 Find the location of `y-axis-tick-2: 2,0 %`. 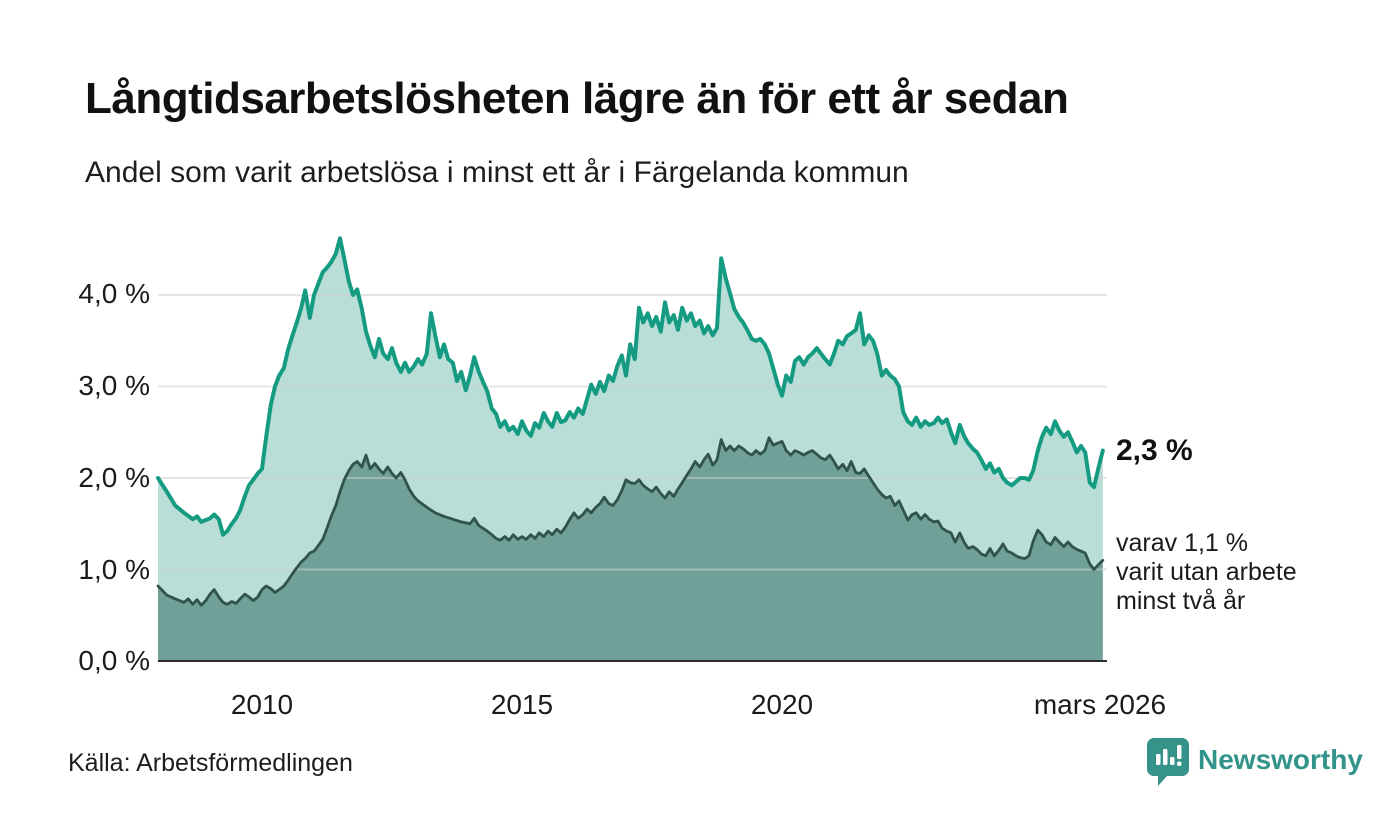

y-axis-tick-2: 2,0 % is located at coordinates (114, 477).